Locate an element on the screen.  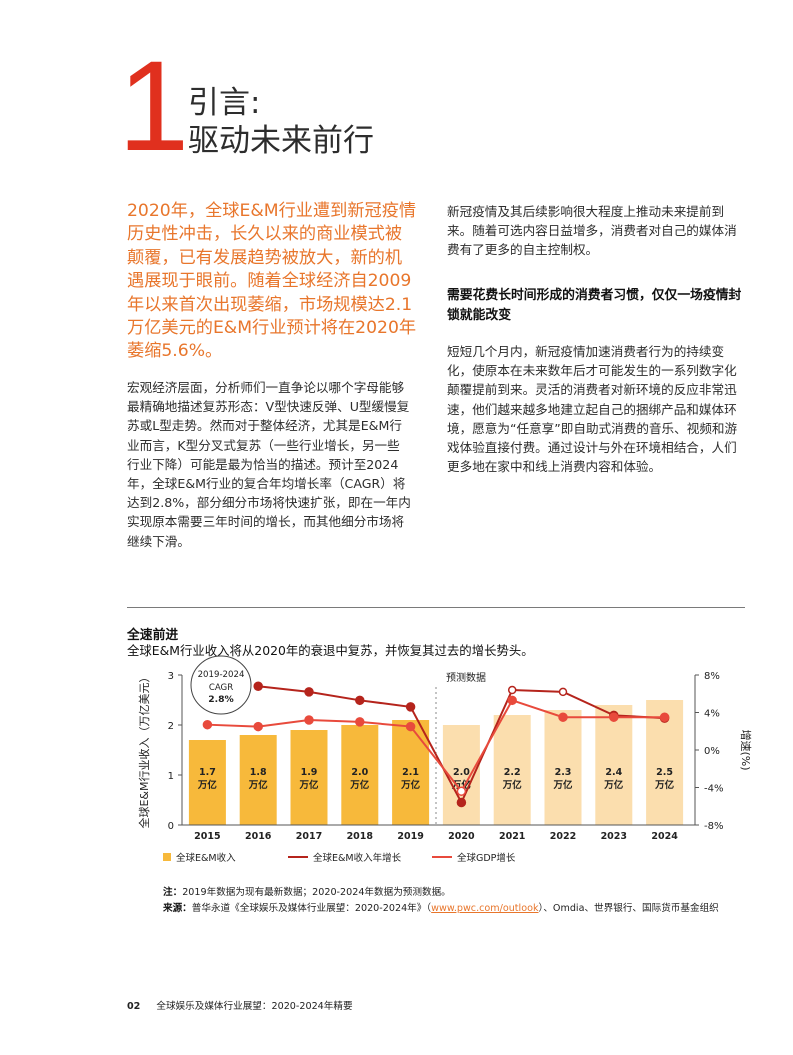
left-axis-tick-label: 2 is located at coordinates (171, 726).